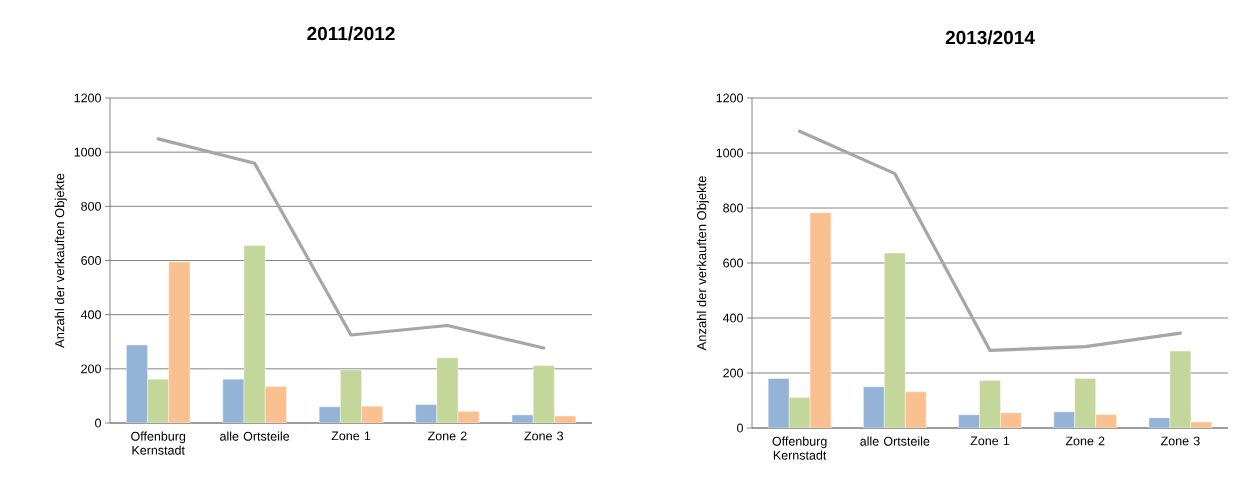 The width and height of the screenshot is (1235, 487). I want to click on chart-title: 2013/2014, so click(990, 37).